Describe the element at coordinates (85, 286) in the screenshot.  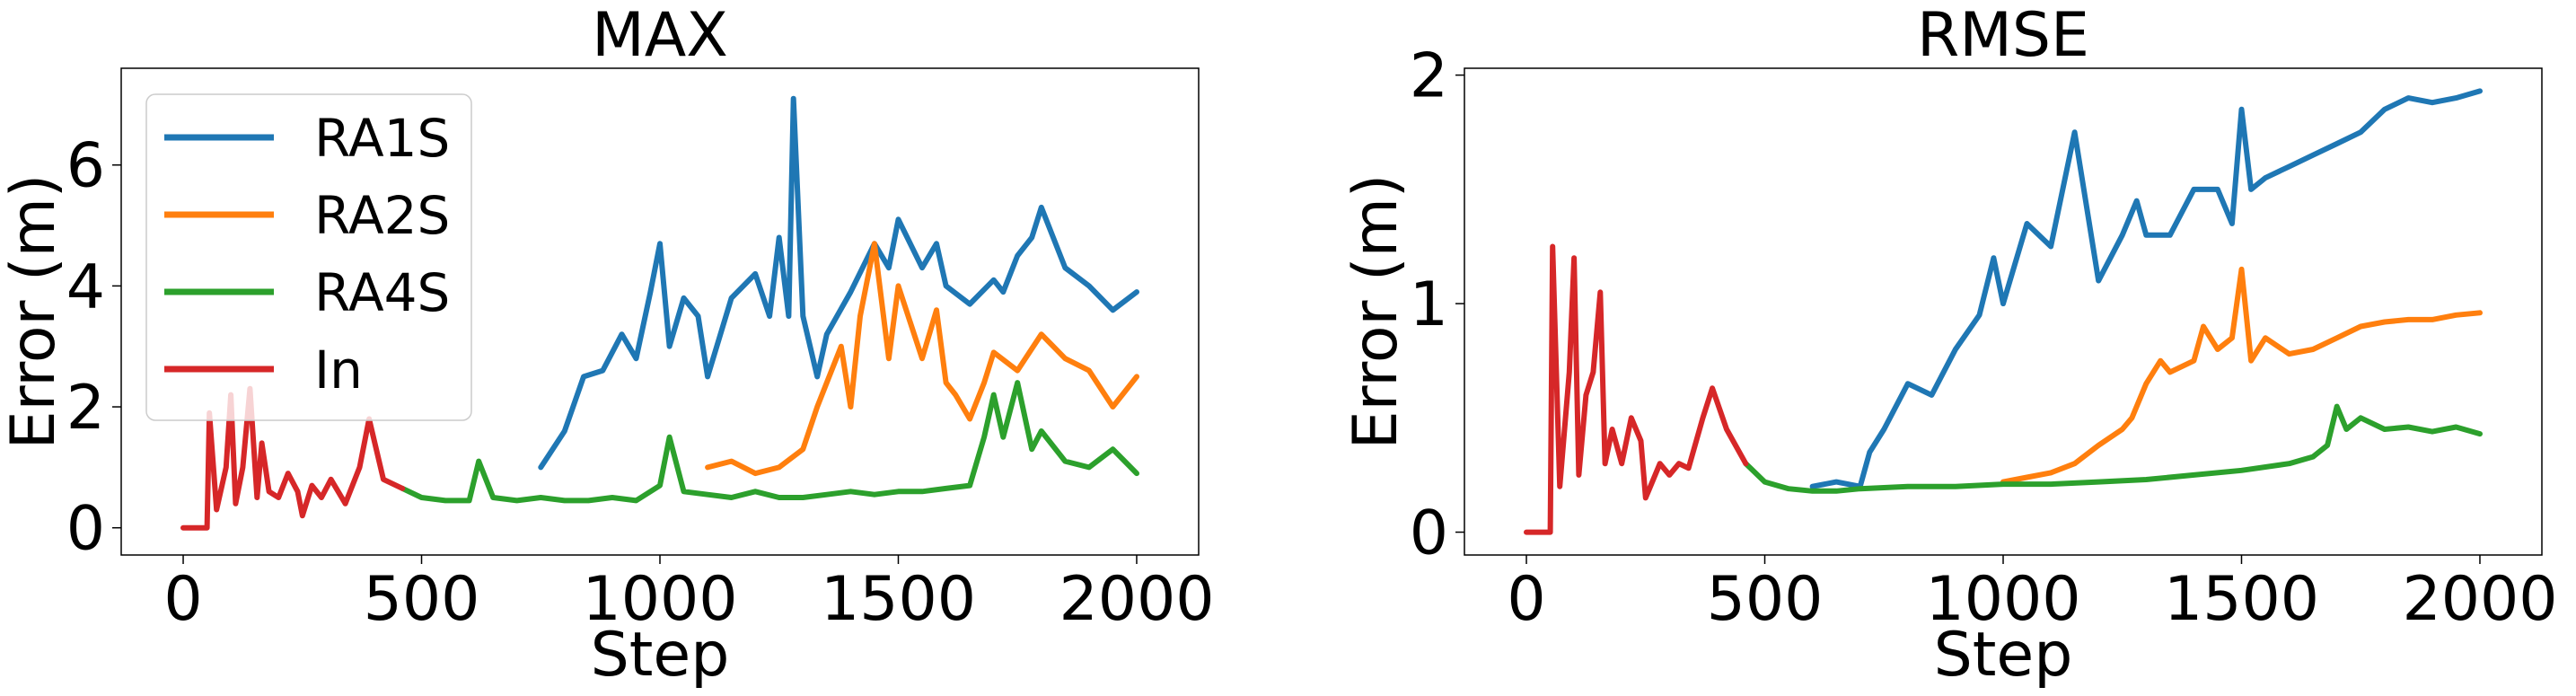
I see `y-tick-label: 4` at that location.